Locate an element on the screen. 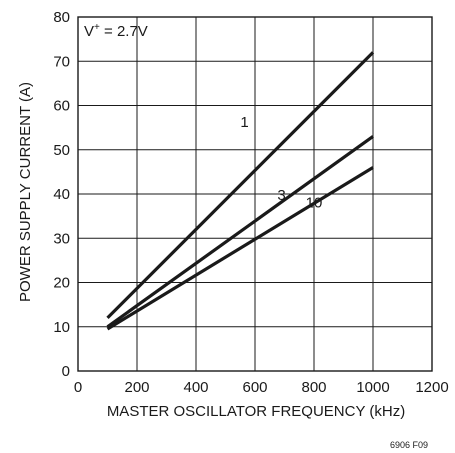 Image resolution: width=455 pixels, height=453 pixels. x-tick-label: 200 is located at coordinates (136, 387).